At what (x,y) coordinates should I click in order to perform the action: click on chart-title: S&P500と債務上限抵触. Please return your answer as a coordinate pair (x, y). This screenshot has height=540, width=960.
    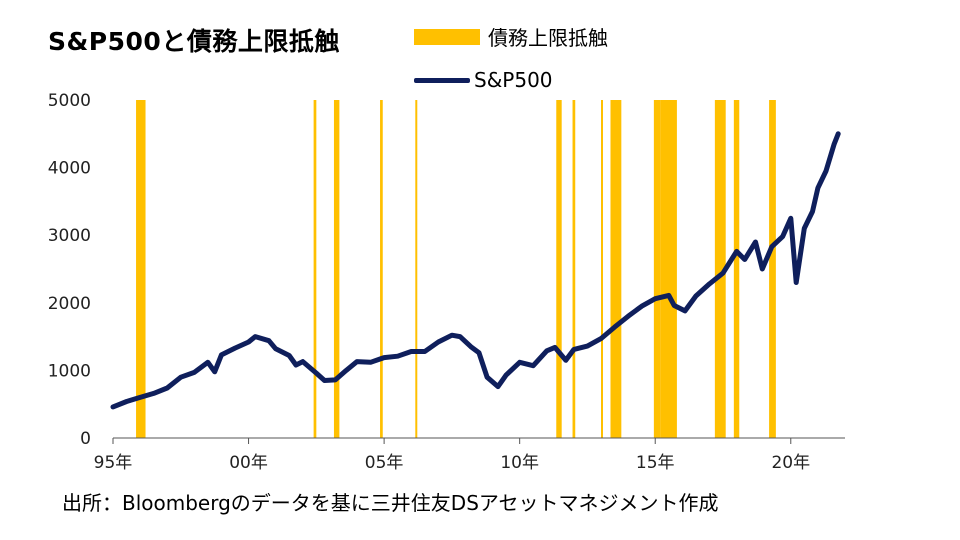
    Looking at the image, I should click on (194, 41).